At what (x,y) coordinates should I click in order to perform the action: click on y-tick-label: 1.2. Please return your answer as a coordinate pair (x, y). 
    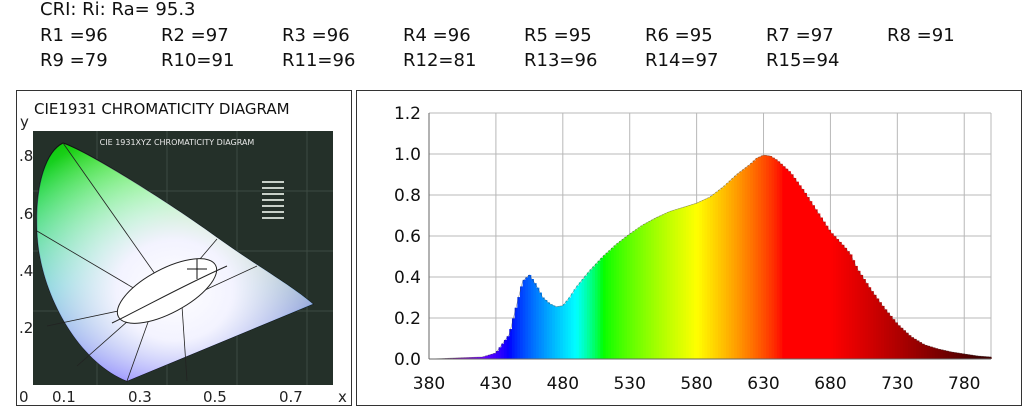
    Looking at the image, I should click on (407, 114).